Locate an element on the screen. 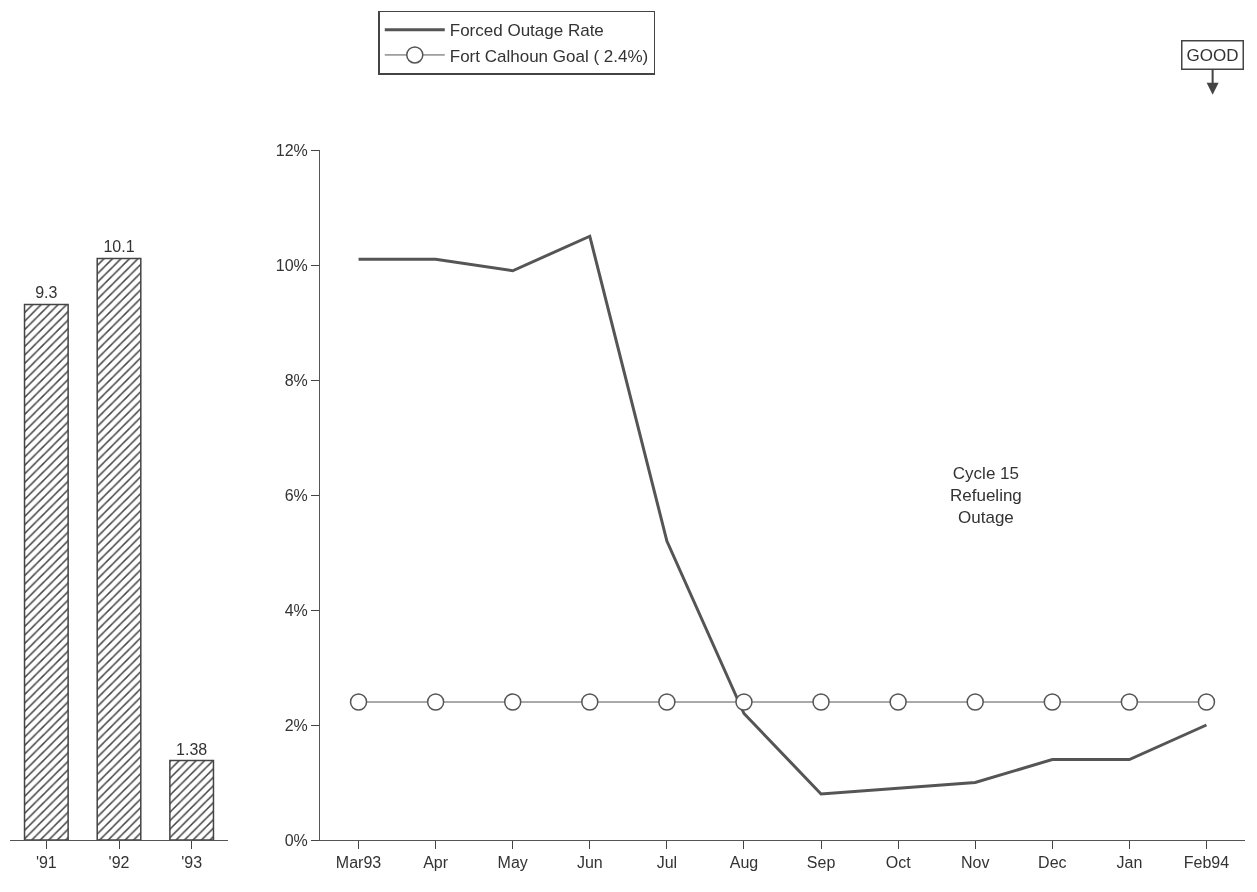 The image size is (1257, 892). x-tick-label: Oct is located at coordinates (898, 863).